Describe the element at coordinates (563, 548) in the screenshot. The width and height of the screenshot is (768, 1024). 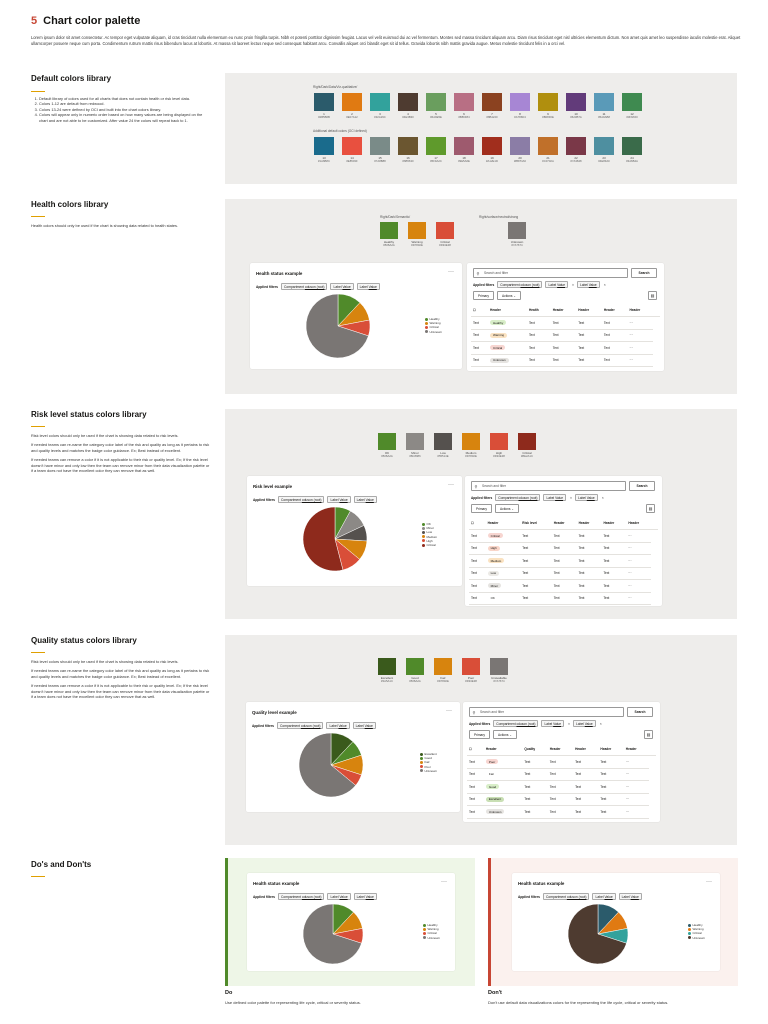
I see `table-row: Text High Text Text Text Text ···` at that location.